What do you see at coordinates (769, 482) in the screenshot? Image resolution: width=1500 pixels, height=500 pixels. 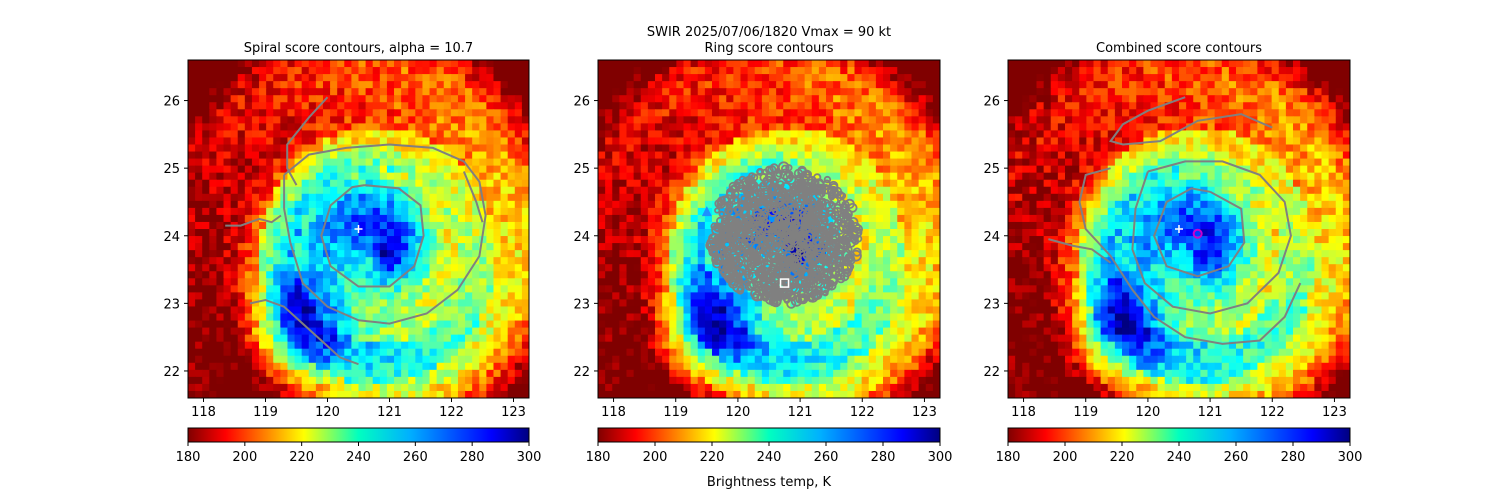 I see `colorbar-label: Brightness temp, K` at bounding box center [769, 482].